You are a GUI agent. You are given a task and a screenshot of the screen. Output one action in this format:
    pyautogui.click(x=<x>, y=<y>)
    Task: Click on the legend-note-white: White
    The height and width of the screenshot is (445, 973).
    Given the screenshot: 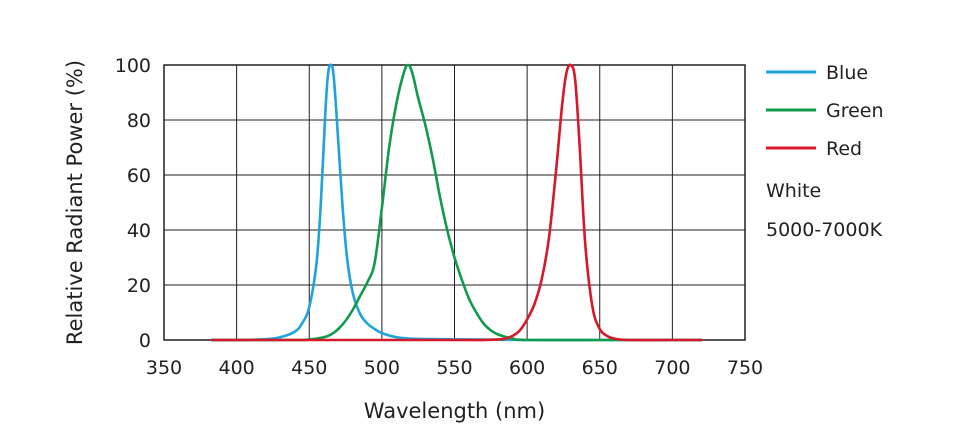 What is the action you would take?
    pyautogui.click(x=793, y=191)
    